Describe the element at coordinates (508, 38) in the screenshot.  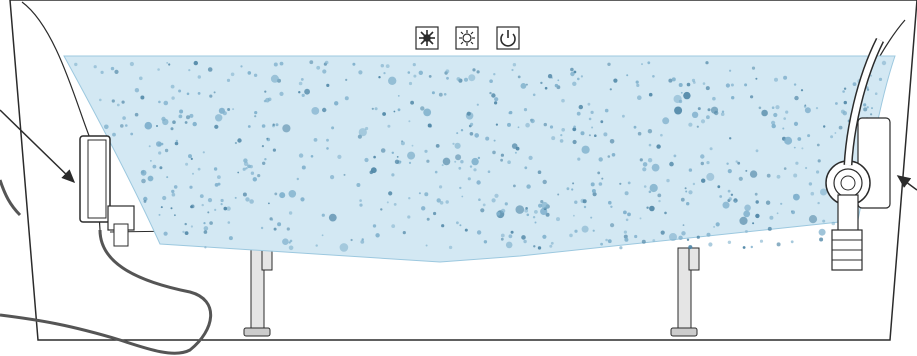
I see `power-button` at that location.